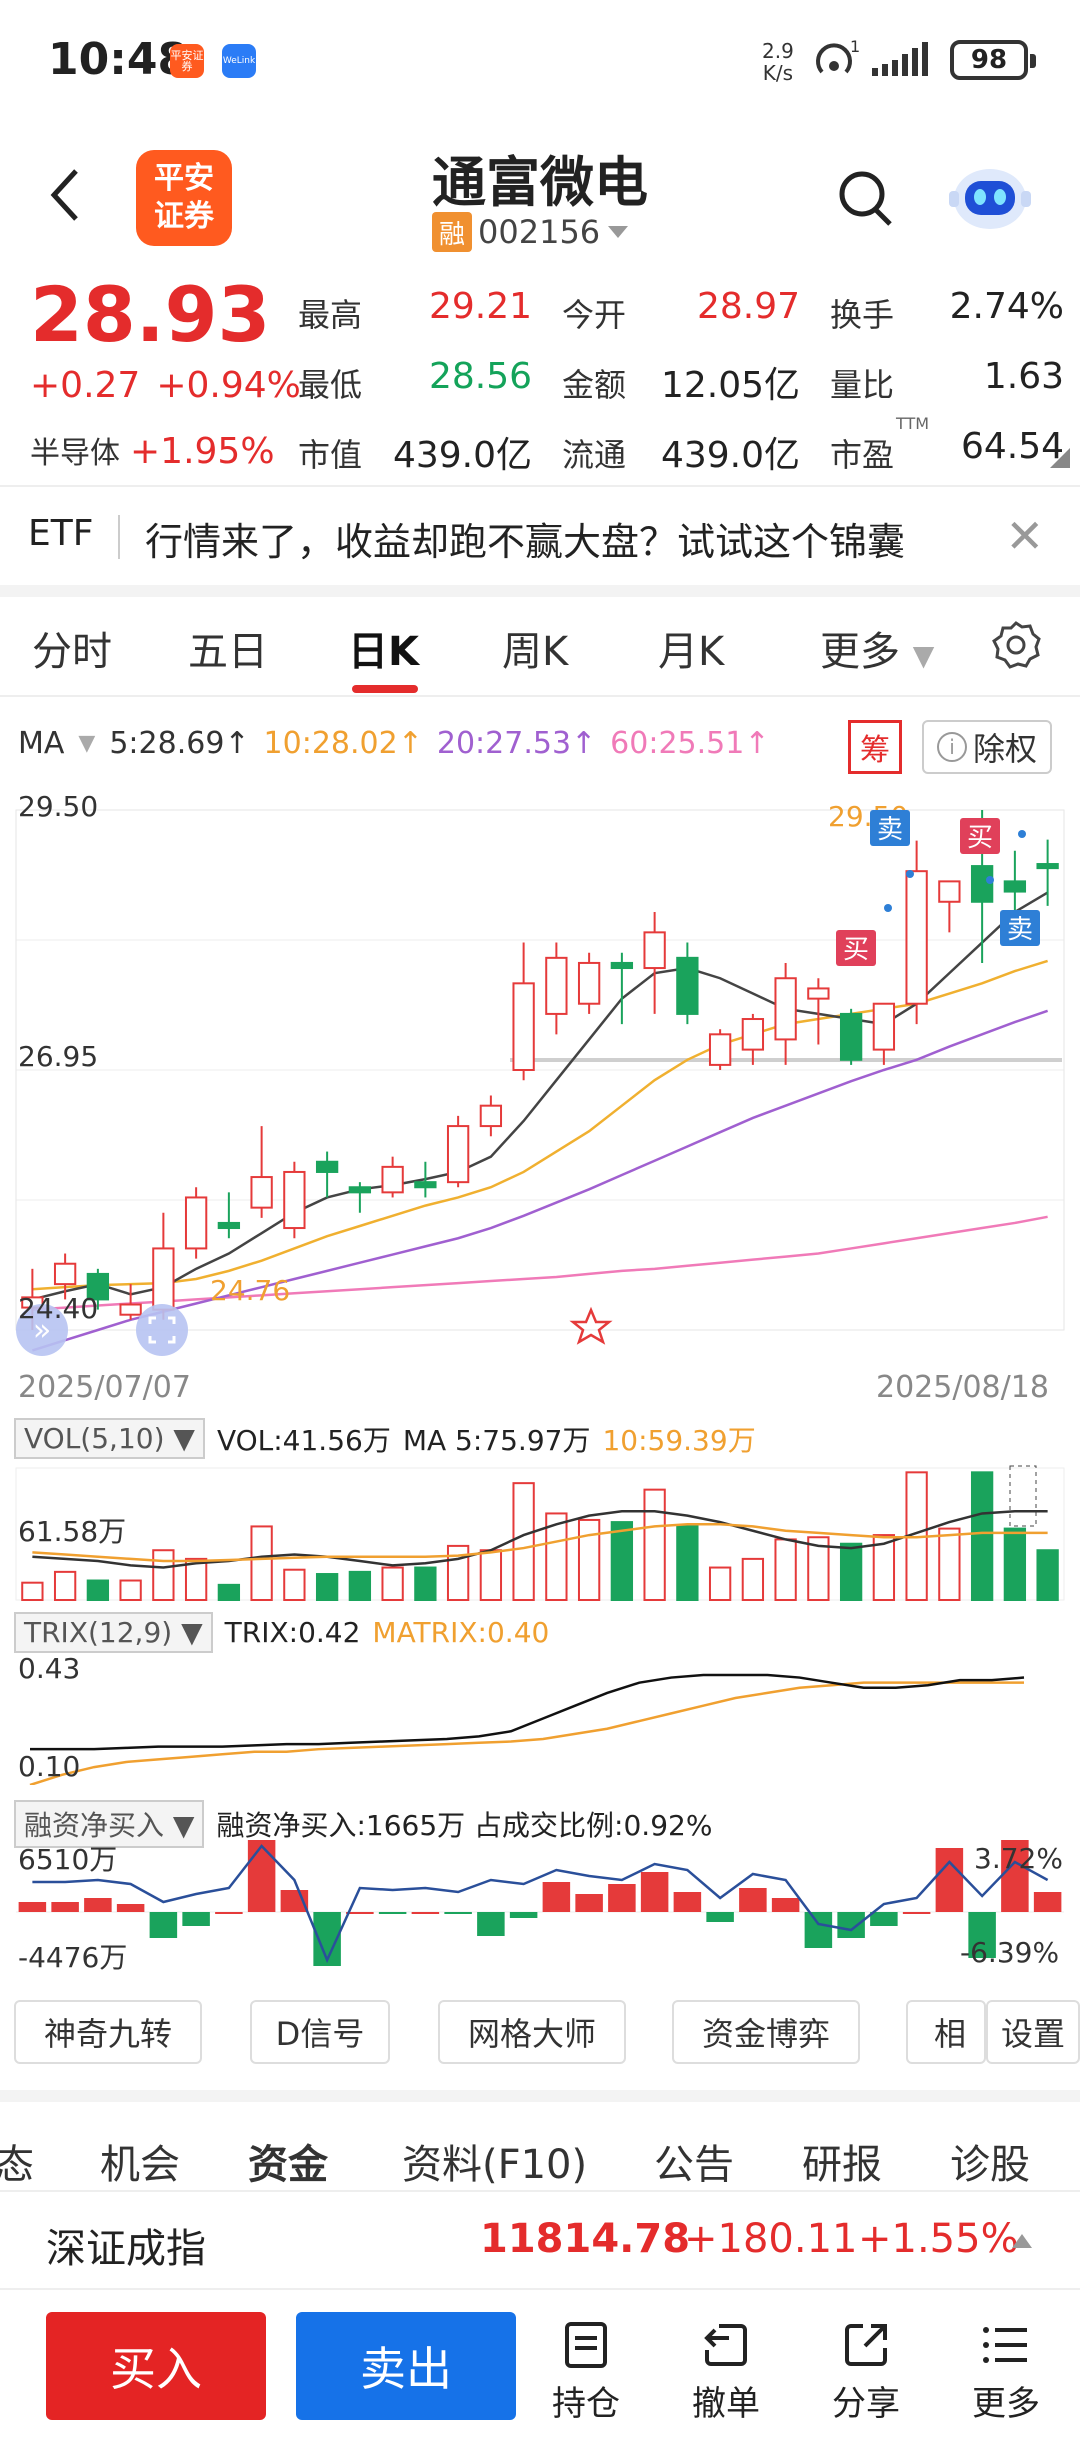 This screenshot has height=2440, width=1080. What do you see at coordinates (594, 385) in the screenshot?
I see `amount-label: 金额` at bounding box center [594, 385].